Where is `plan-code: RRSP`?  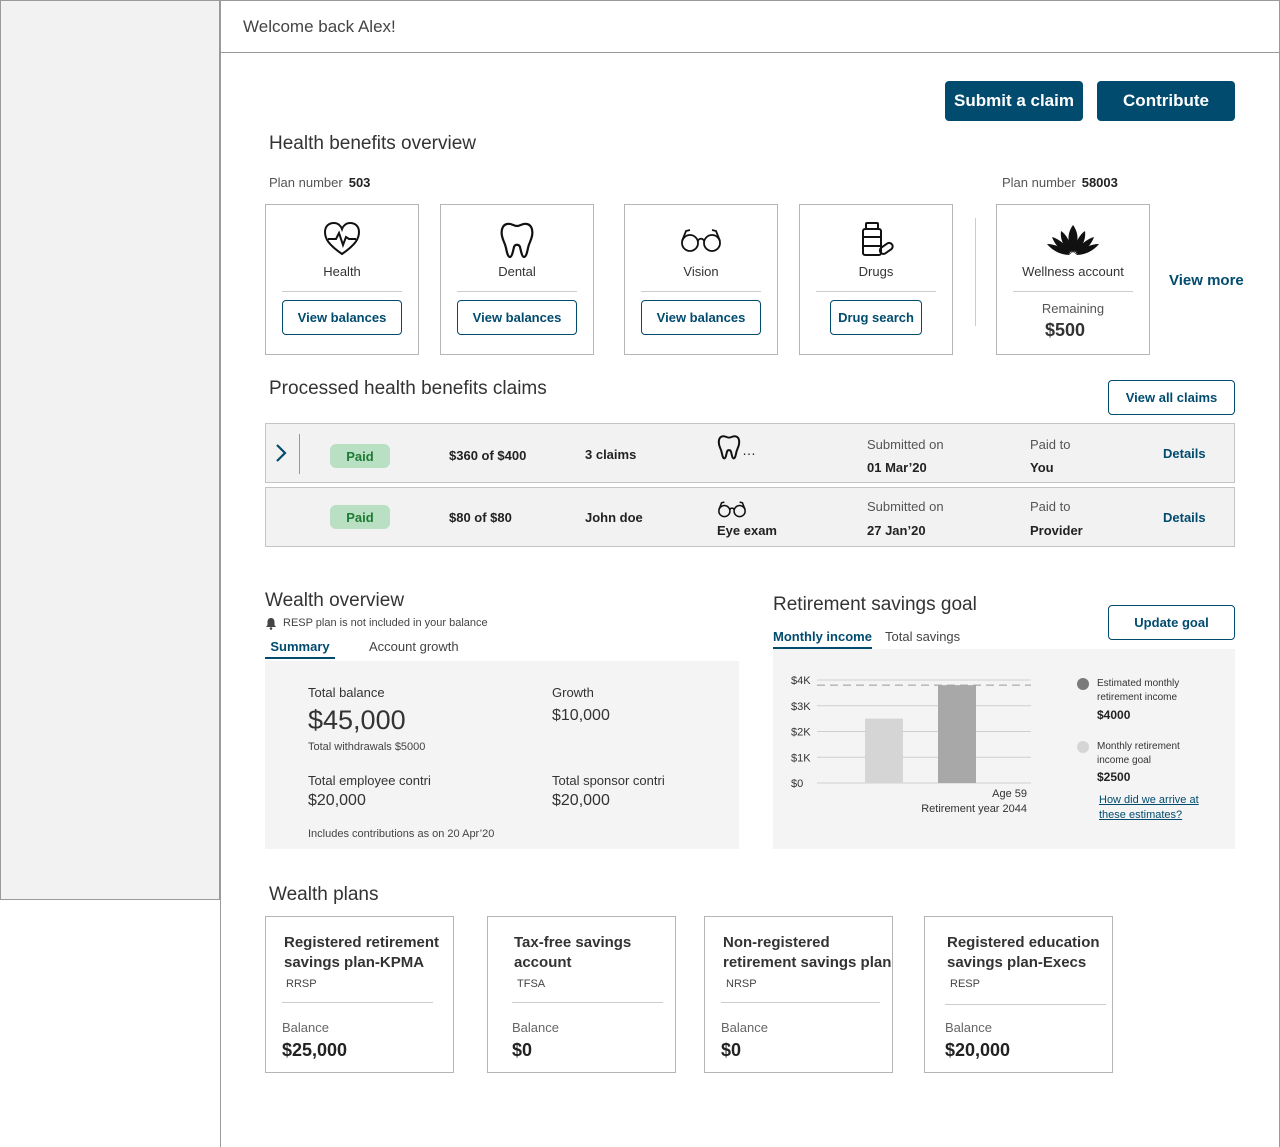 plan-code: RRSP is located at coordinates (301, 984).